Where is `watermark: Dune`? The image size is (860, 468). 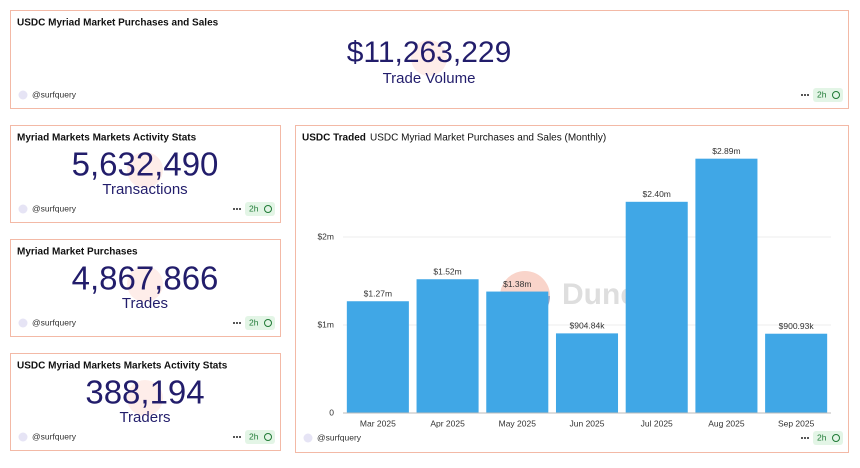 watermark: Dune is located at coordinates (599, 294).